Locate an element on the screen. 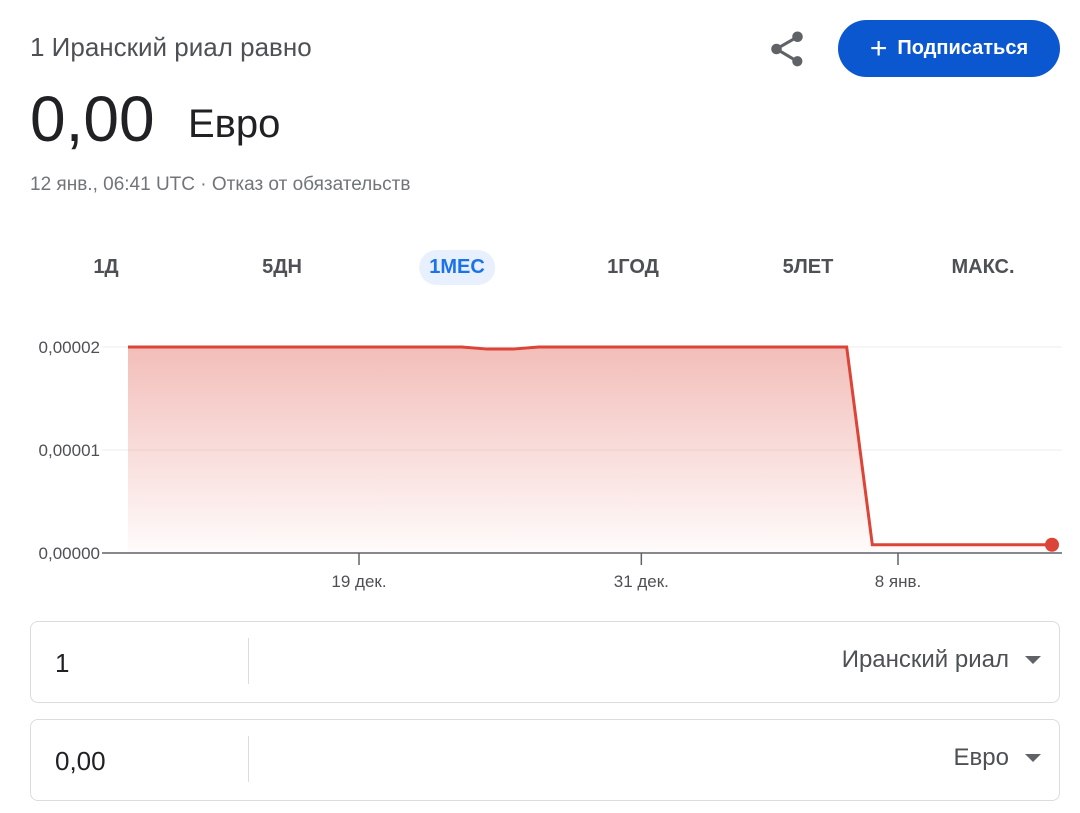 This screenshot has width=1080, height=813. subscribe-label: Подписаться is located at coordinates (963, 48).